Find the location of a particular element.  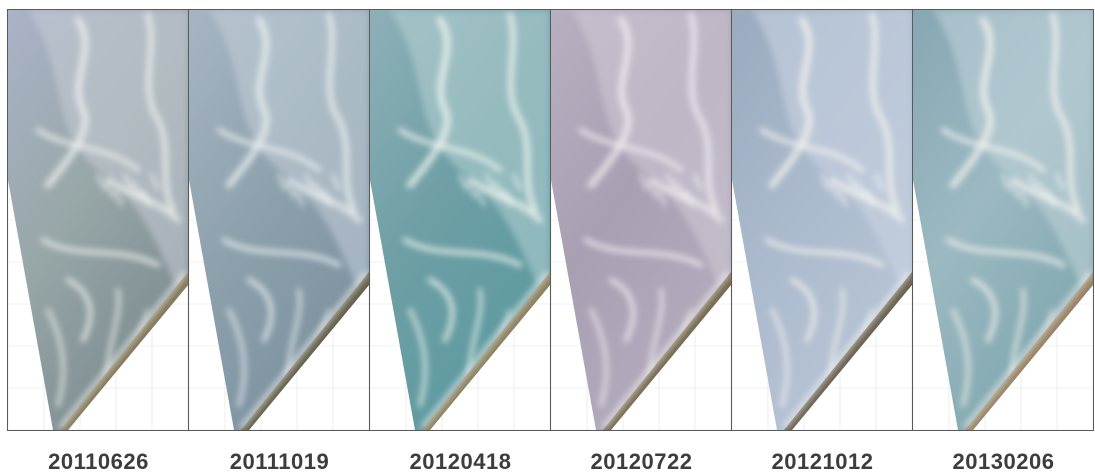

image-date-label: 20130206 is located at coordinates (1003, 461).